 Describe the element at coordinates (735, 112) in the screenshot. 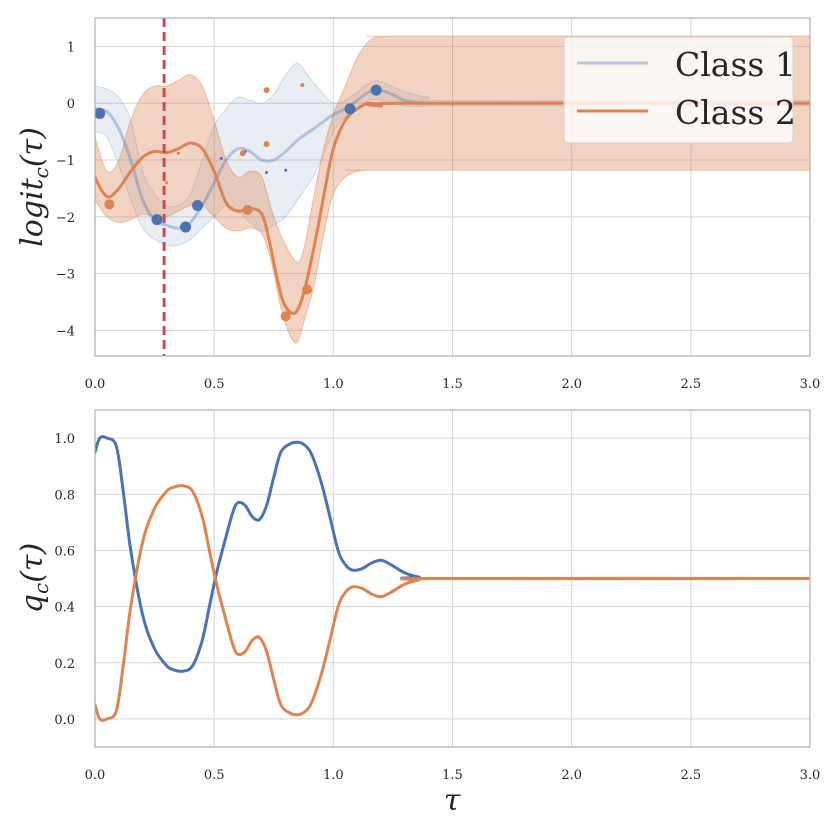

I see `legend-label-class-2: Class 2` at that location.